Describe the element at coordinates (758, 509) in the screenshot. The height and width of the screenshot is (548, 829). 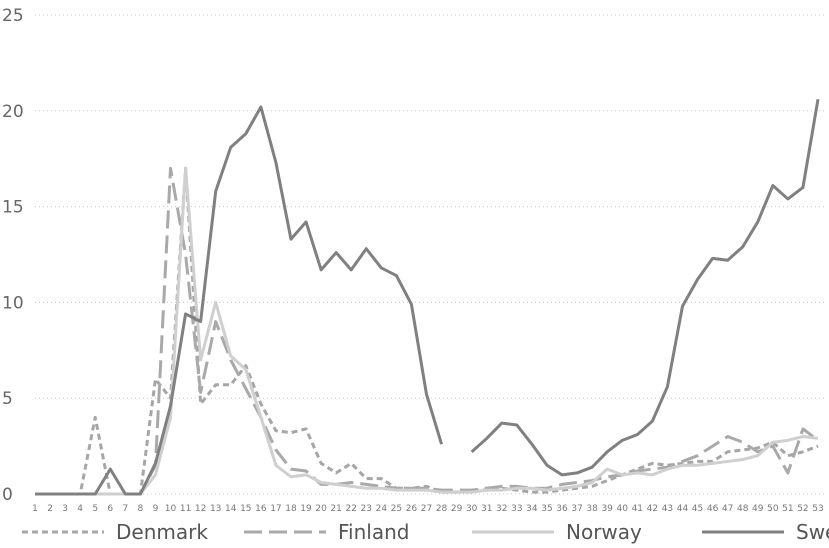
I see `x-tick-label: 49` at that location.